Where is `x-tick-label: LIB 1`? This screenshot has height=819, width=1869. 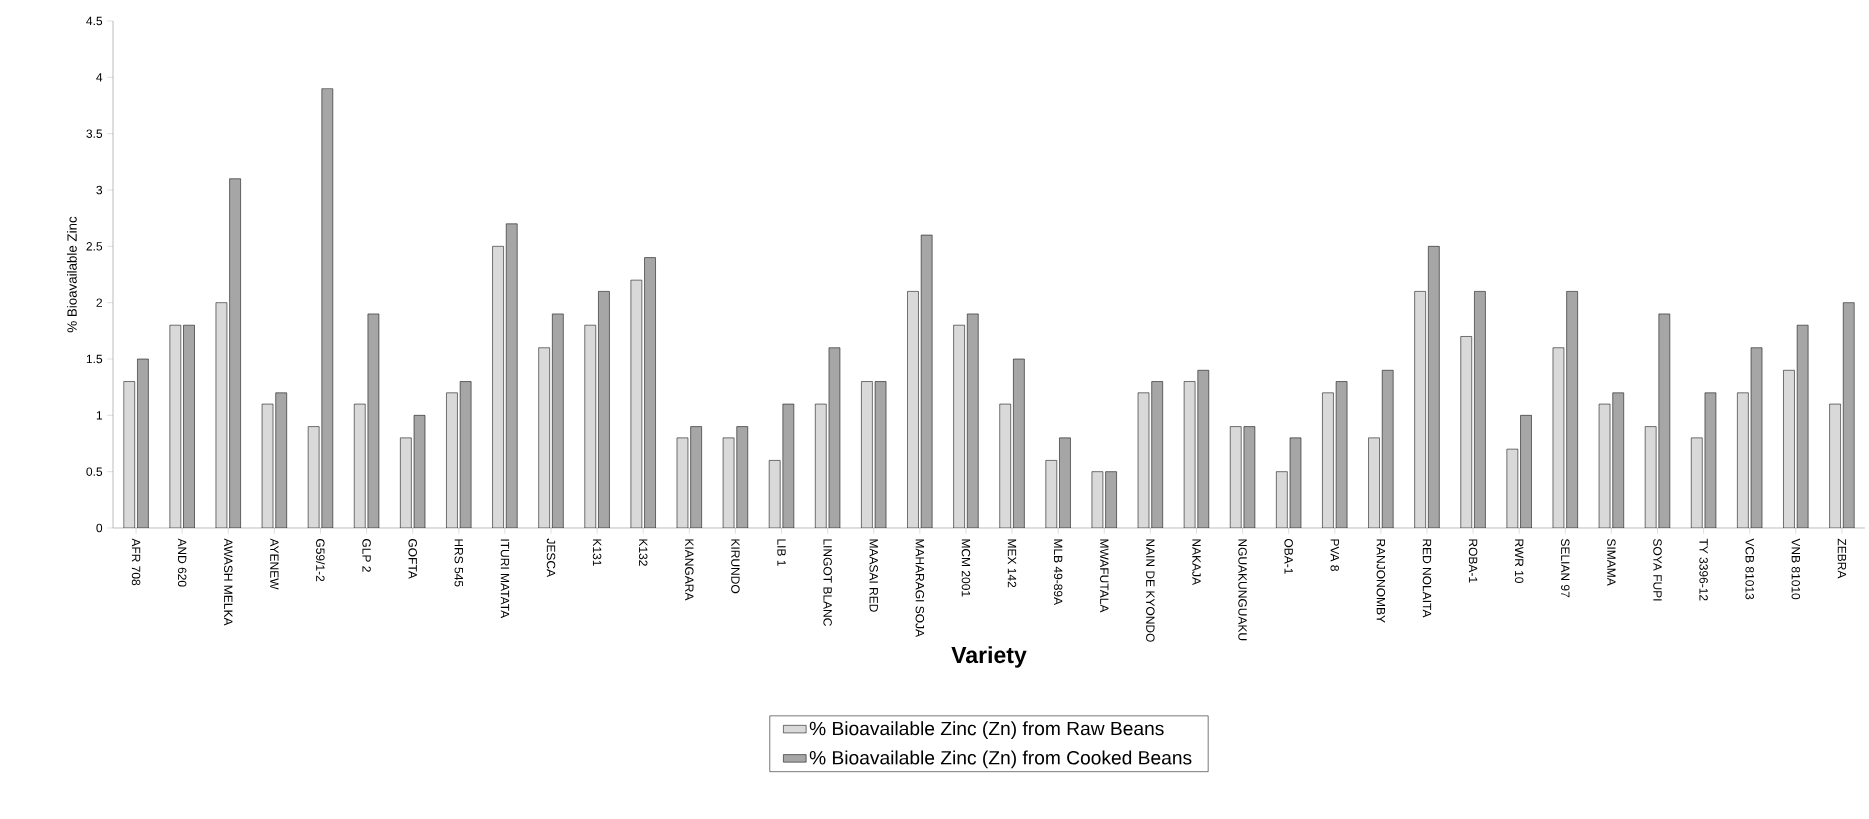
x-tick-label: LIB 1 is located at coordinates (781, 552).